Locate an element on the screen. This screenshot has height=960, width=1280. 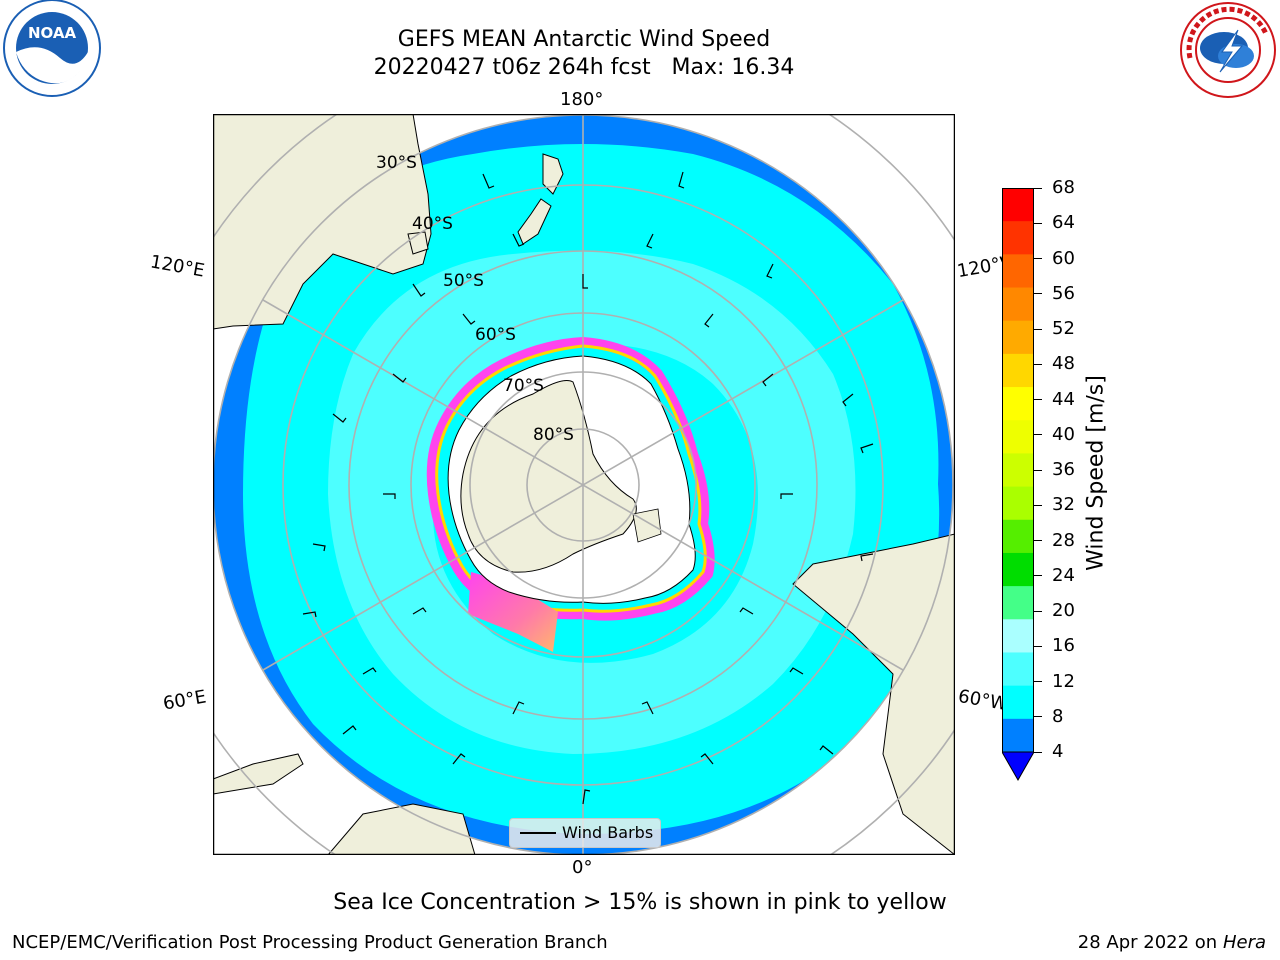
legend-label: Wind Barbs is located at coordinates (608, 832).